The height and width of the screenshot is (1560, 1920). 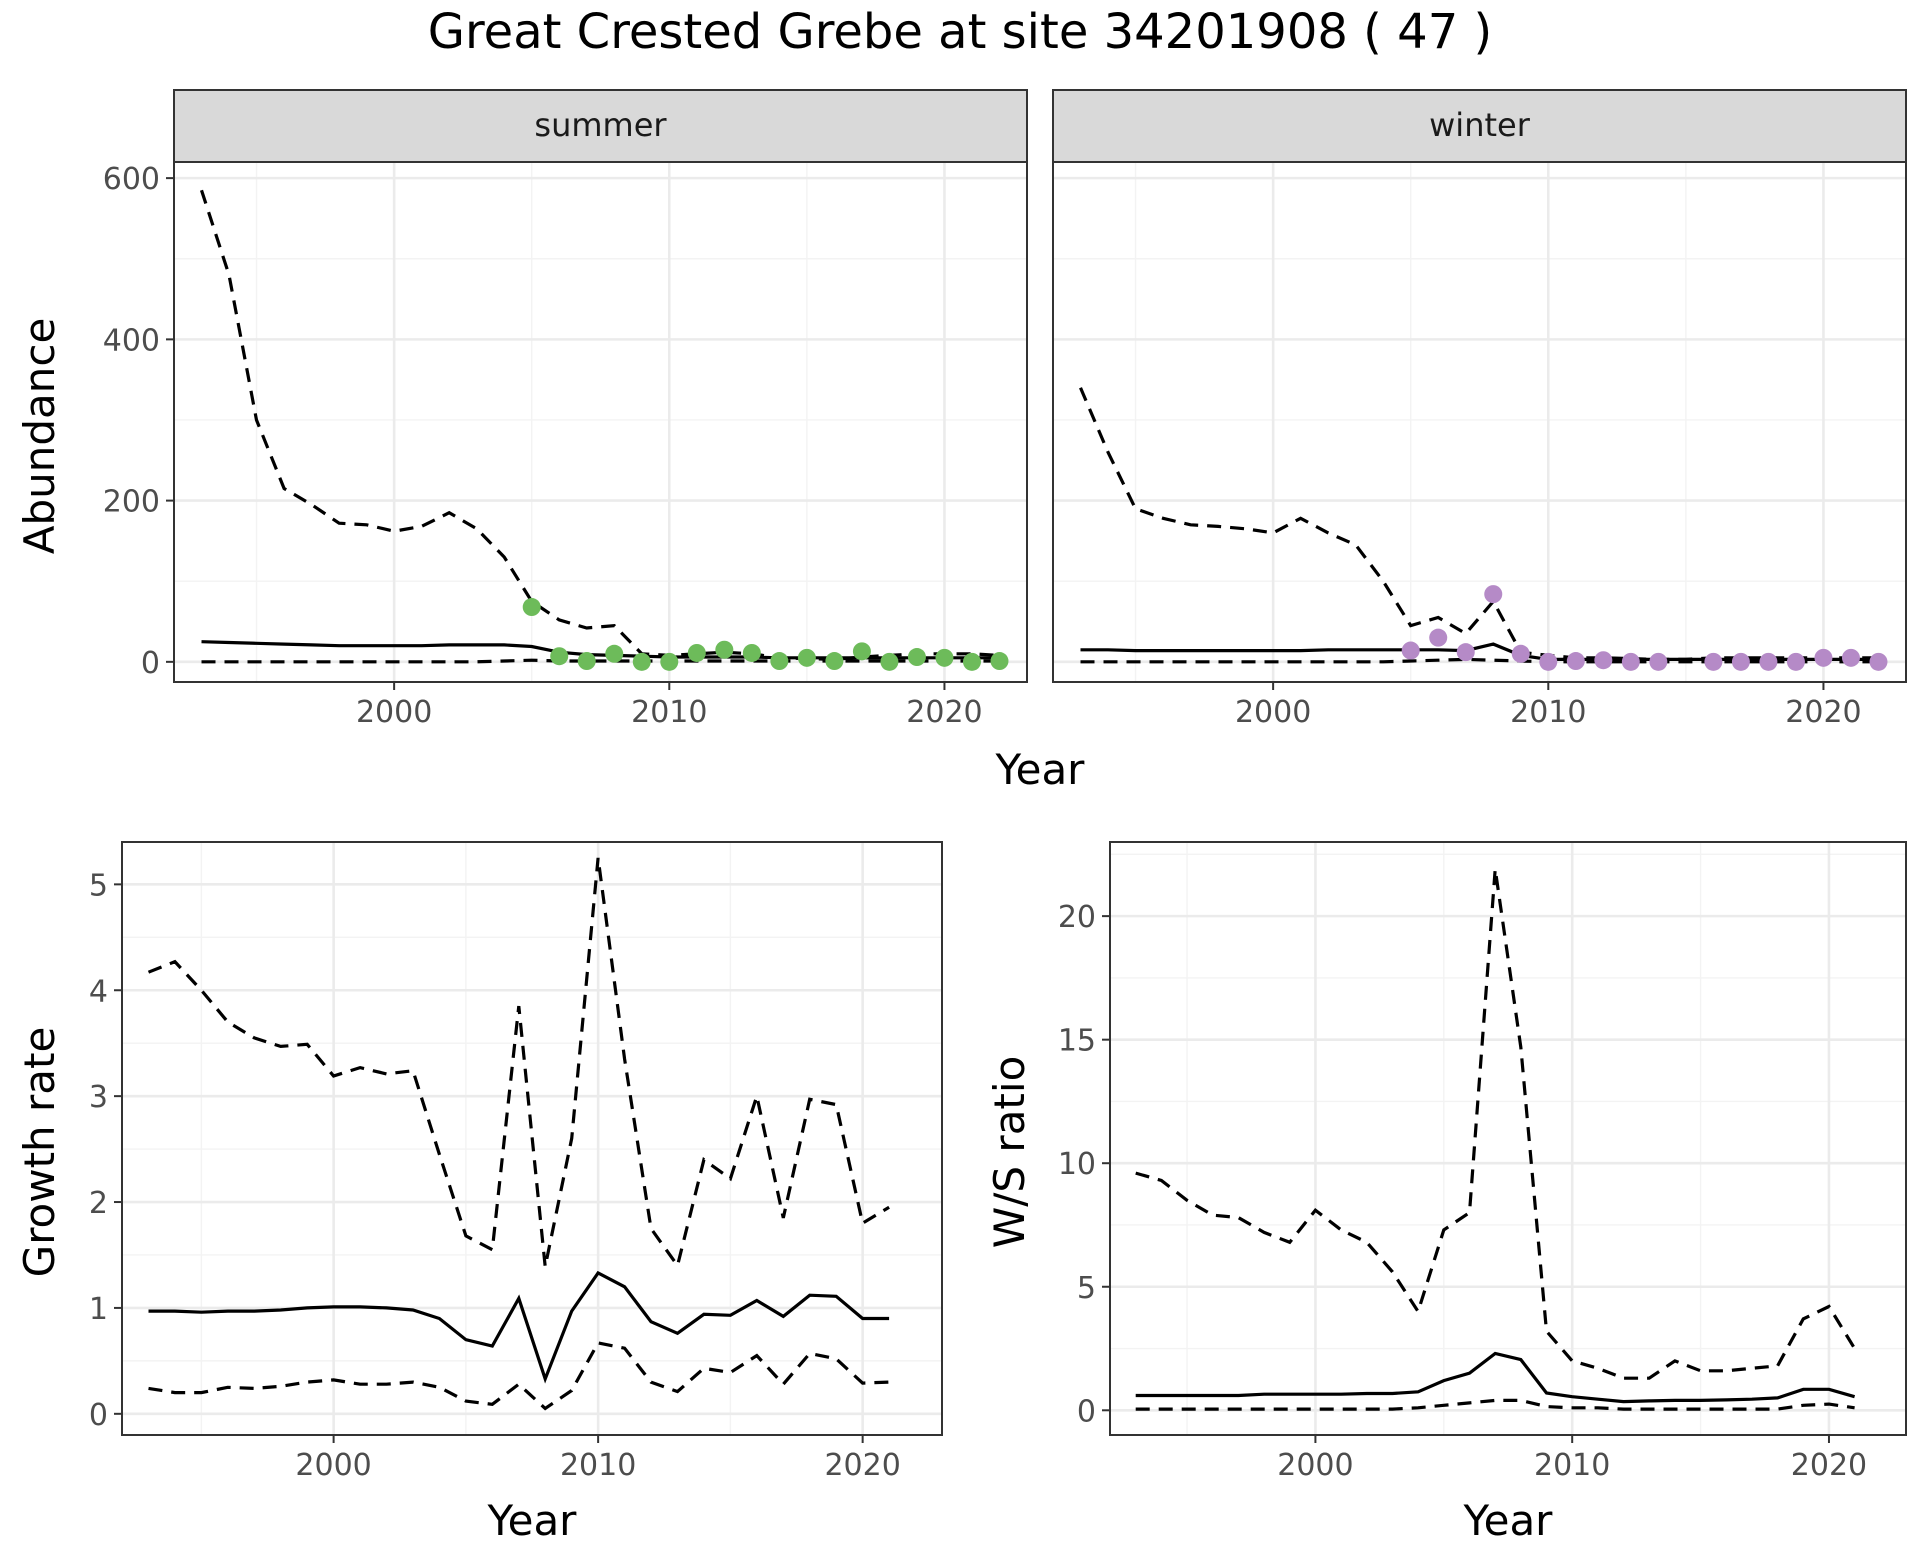 I want to click on y-axis-title: Abundance, so click(x=39, y=436).